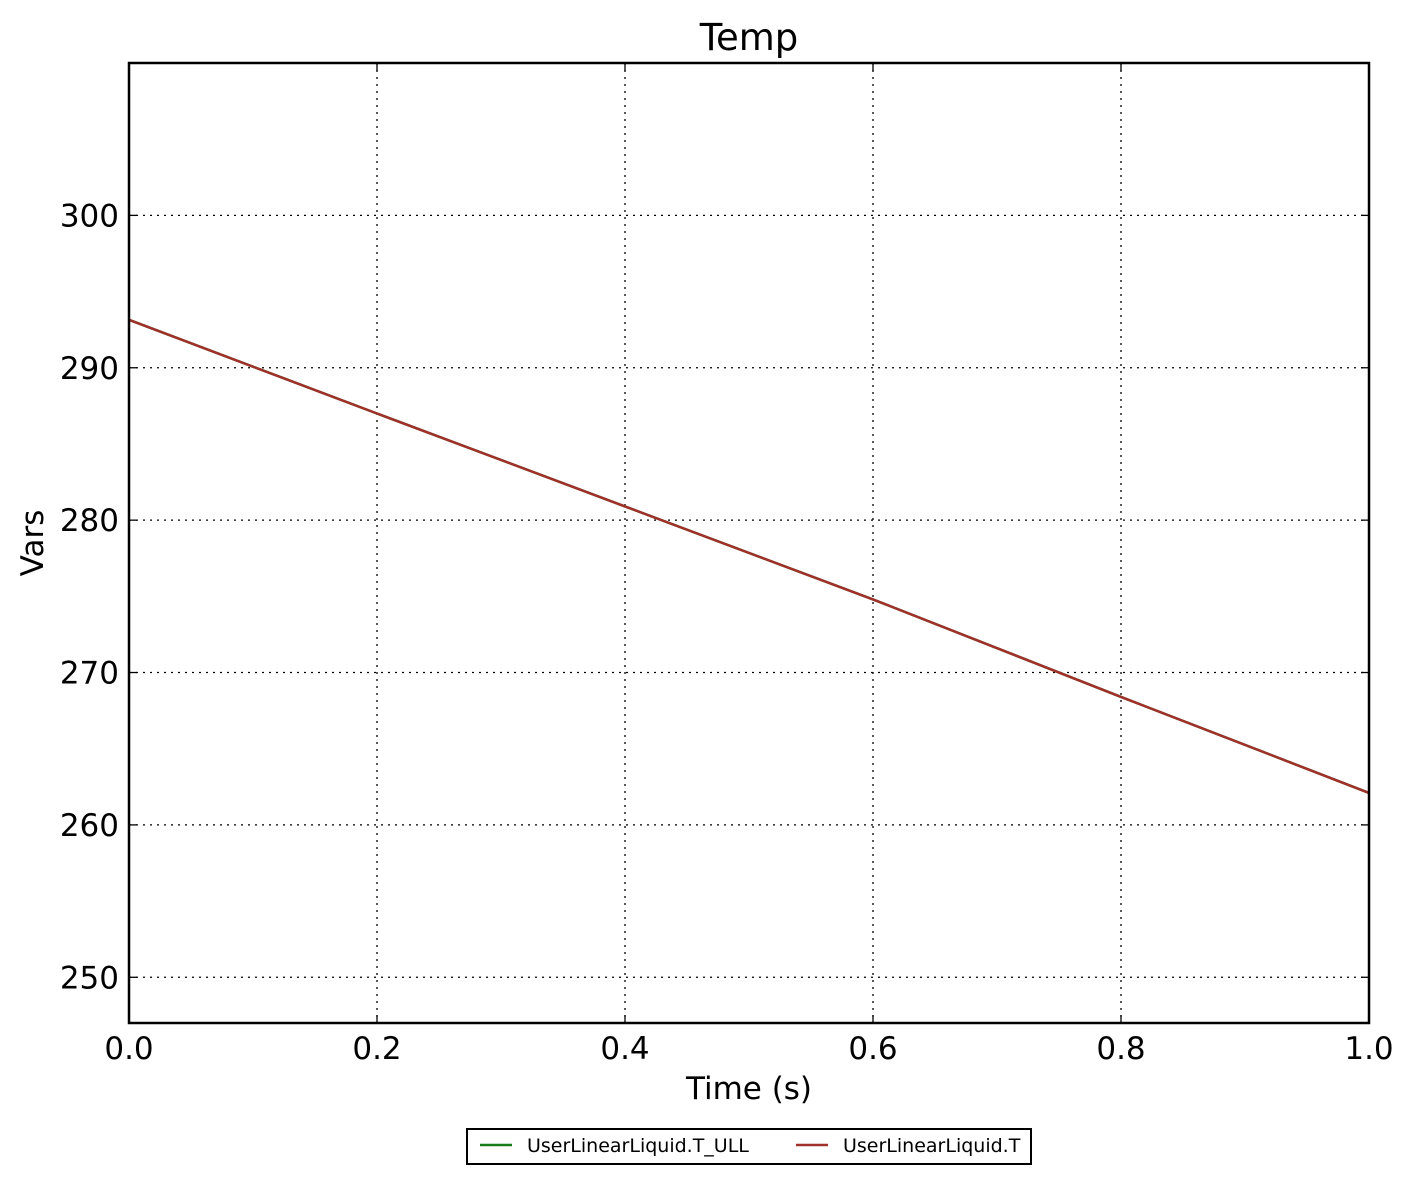  What do you see at coordinates (89, 521) in the screenshot?
I see `y-tick-label: 280` at bounding box center [89, 521].